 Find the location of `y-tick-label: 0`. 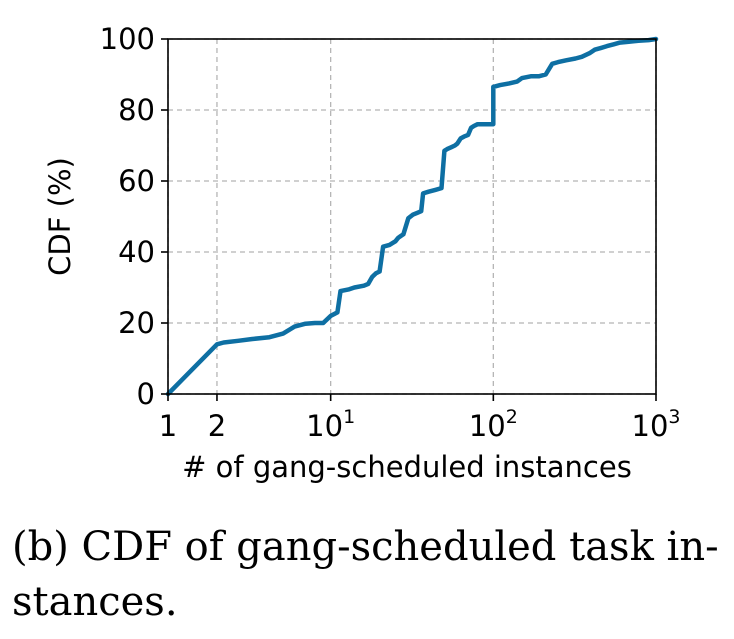

y-tick-label: 0 is located at coordinates (146, 394).